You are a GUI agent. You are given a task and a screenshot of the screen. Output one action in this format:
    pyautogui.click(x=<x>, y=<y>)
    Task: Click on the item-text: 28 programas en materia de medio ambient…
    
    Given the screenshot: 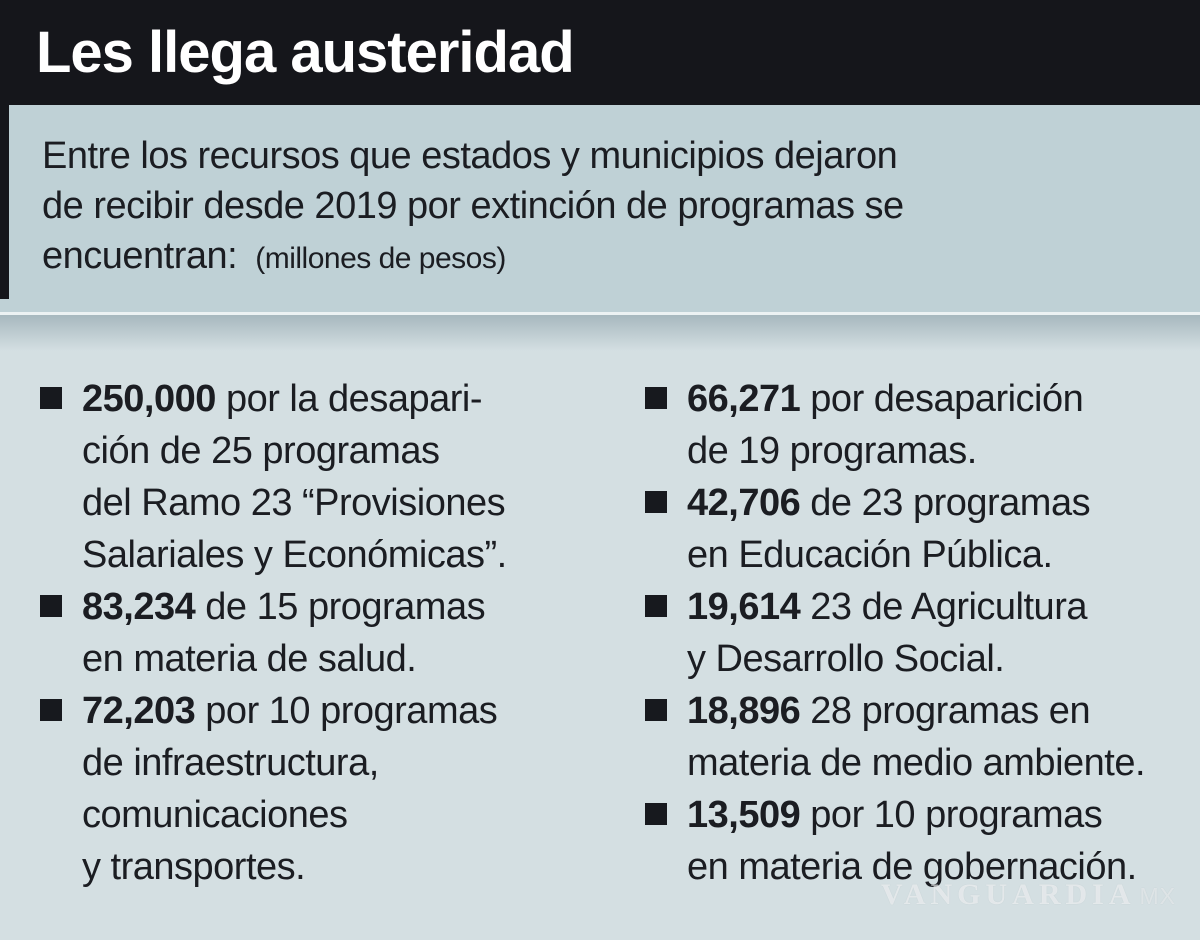 What is the action you would take?
    pyautogui.click(x=916, y=737)
    